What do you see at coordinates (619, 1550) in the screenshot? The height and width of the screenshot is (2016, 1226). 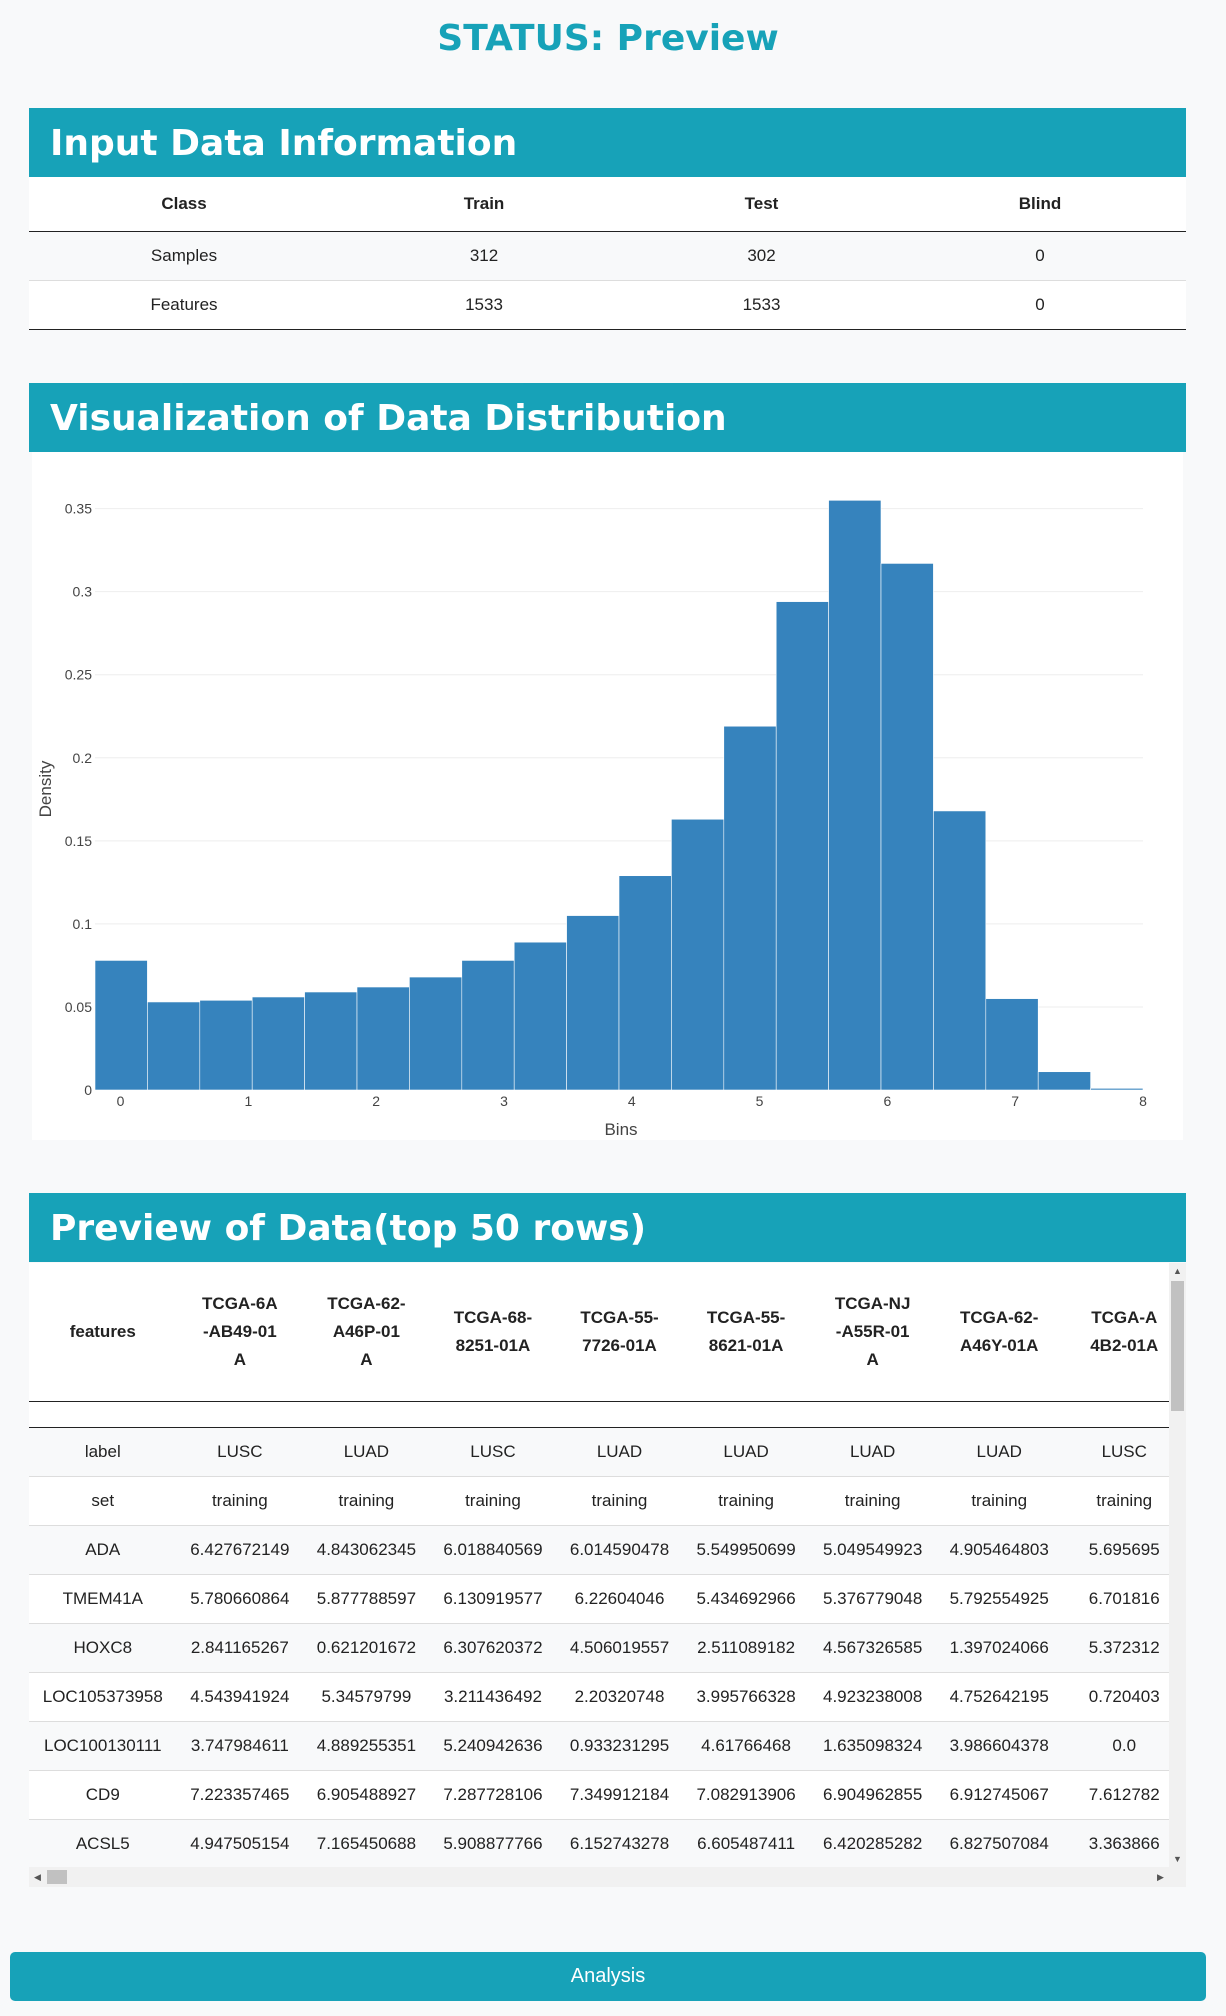 I see `value-cell: 6.014590478` at bounding box center [619, 1550].